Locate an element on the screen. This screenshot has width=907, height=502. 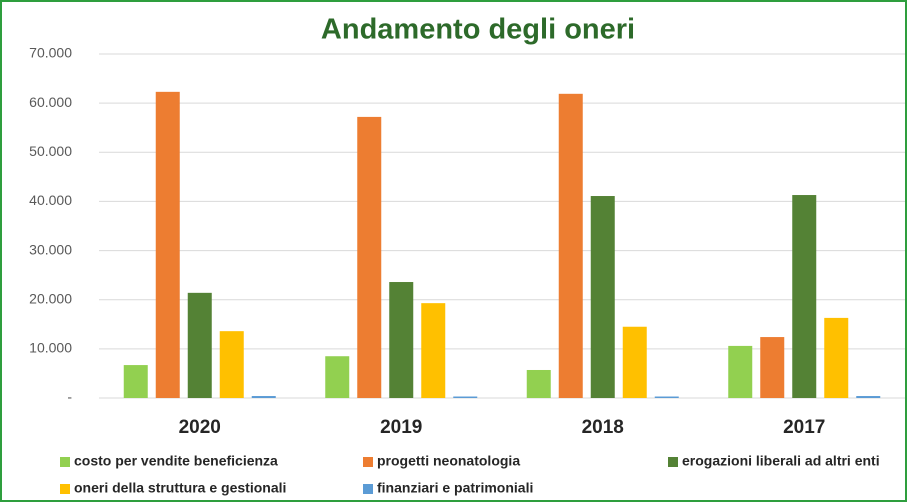
y-tick-label: 40.000 is located at coordinates (50, 200).